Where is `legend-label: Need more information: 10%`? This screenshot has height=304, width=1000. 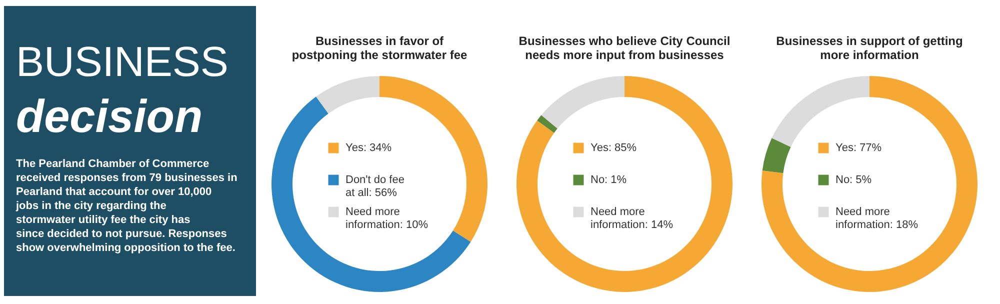 legend-label: Need more information: 10% is located at coordinates (387, 218).